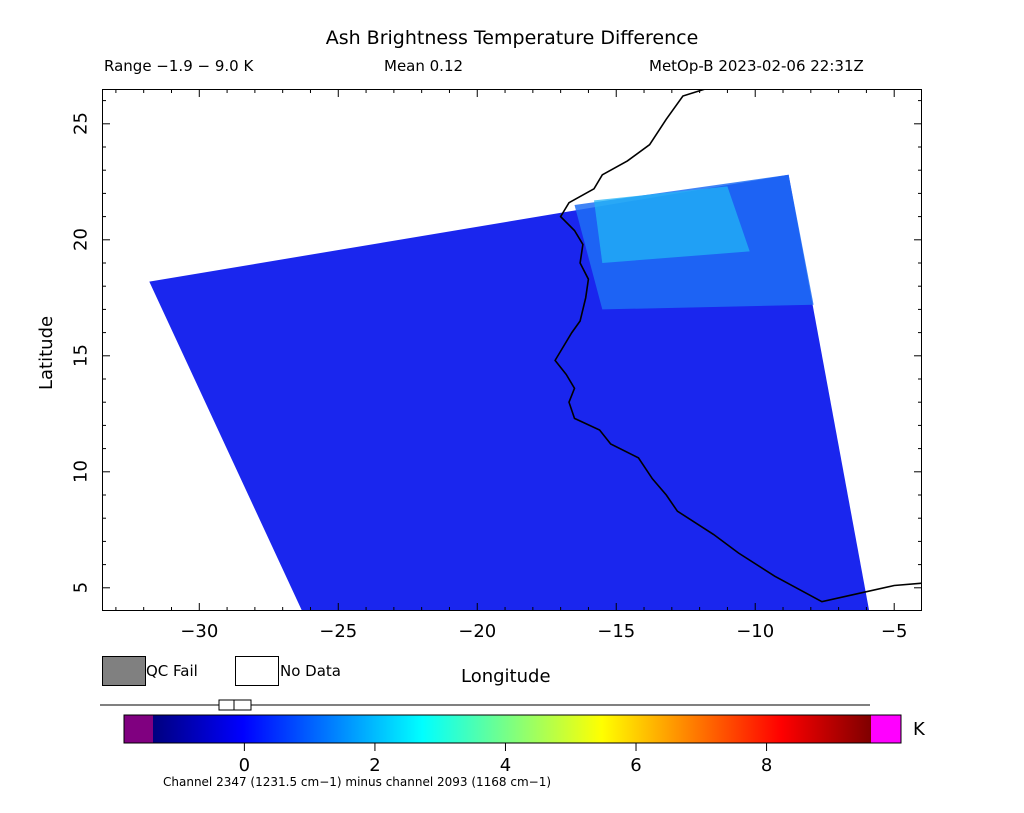  What do you see at coordinates (919, 729) in the screenshot?
I see `colorbar-unit: K` at bounding box center [919, 729].